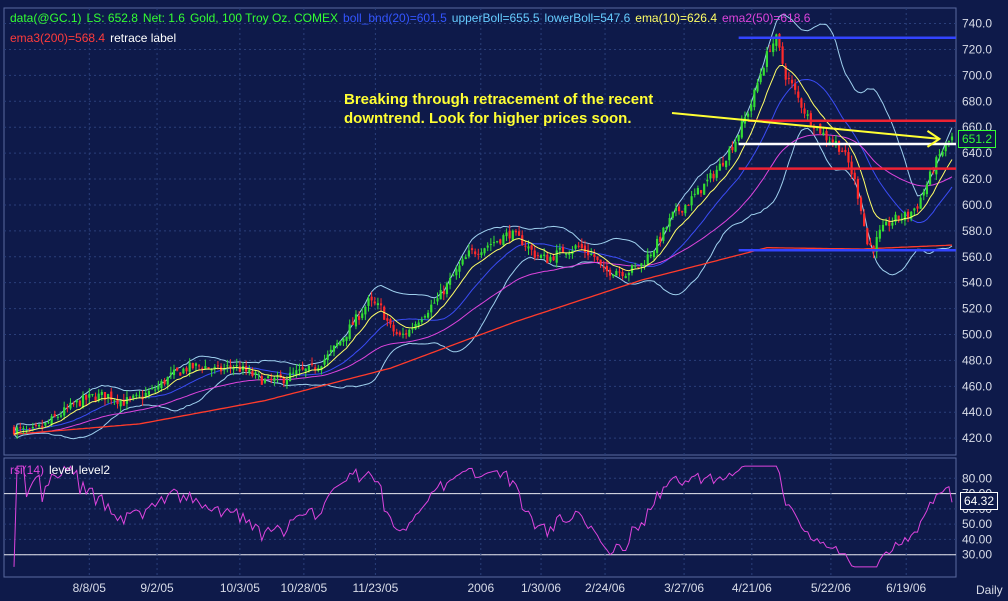 This screenshot has width=1008, height=601. Describe the element at coordinates (977, 478) in the screenshot. I see `rsi-tick-label: 80.00` at that location.